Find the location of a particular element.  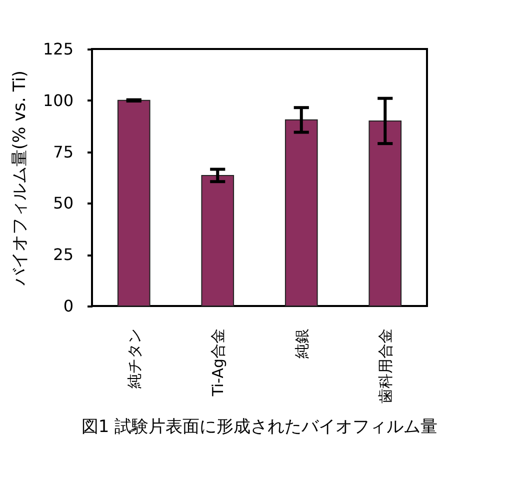

y-axis-title: バイオフィルム量(% vs. Ti) is located at coordinates (20, 178).